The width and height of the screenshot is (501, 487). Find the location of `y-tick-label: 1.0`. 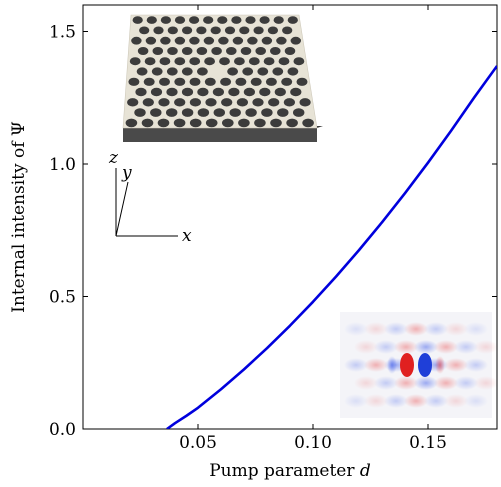

y-tick-label: 1.0 is located at coordinates (62, 165).